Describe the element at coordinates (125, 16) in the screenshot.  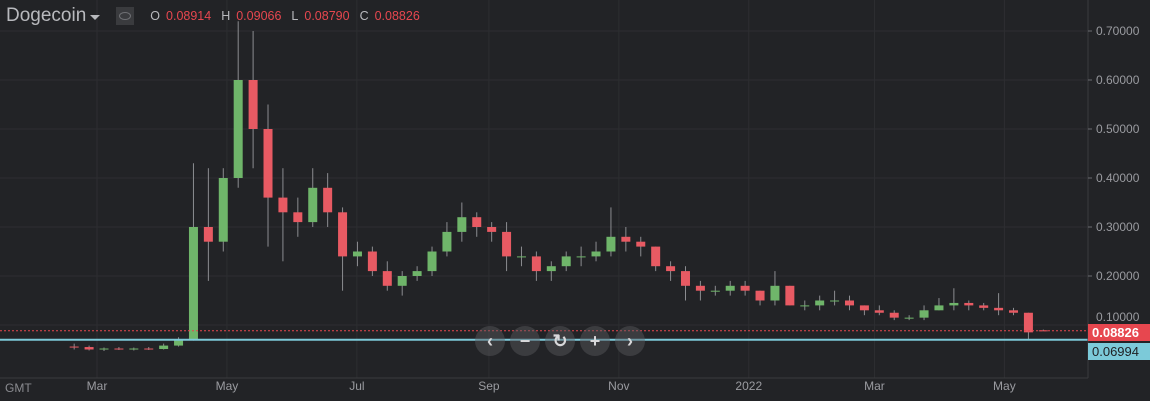
I see `eye-icon` at that location.